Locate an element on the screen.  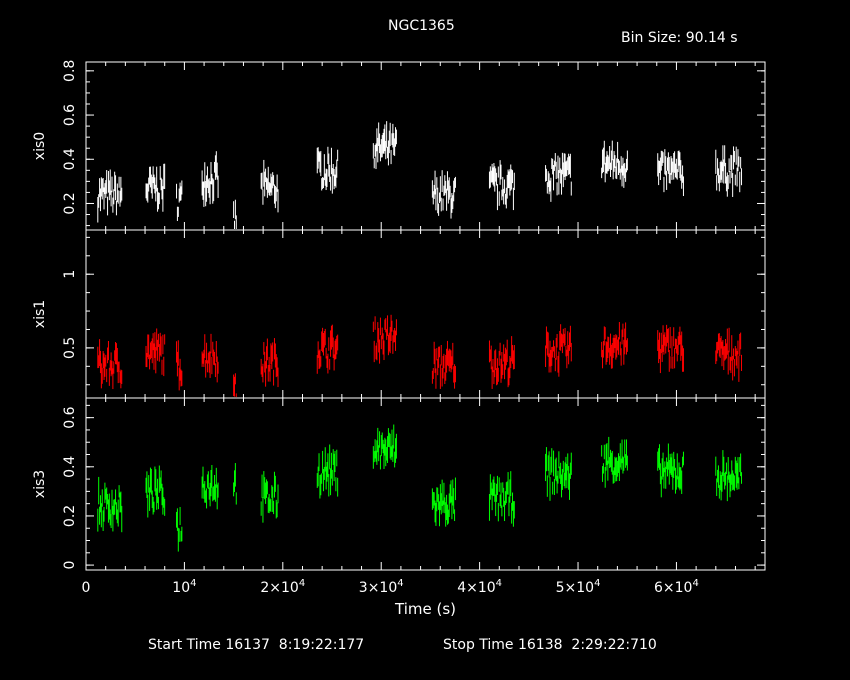
y-tick-label: 1 is located at coordinates (70, 274).